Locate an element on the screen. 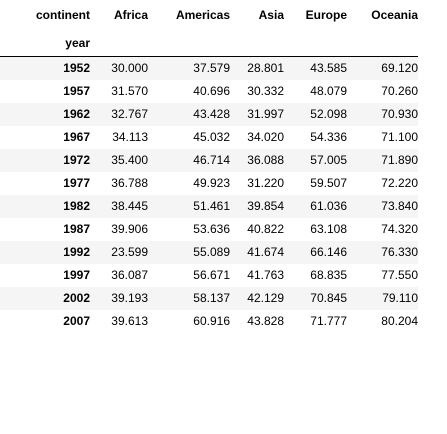  index-axis-name: year is located at coordinates (77, 43).